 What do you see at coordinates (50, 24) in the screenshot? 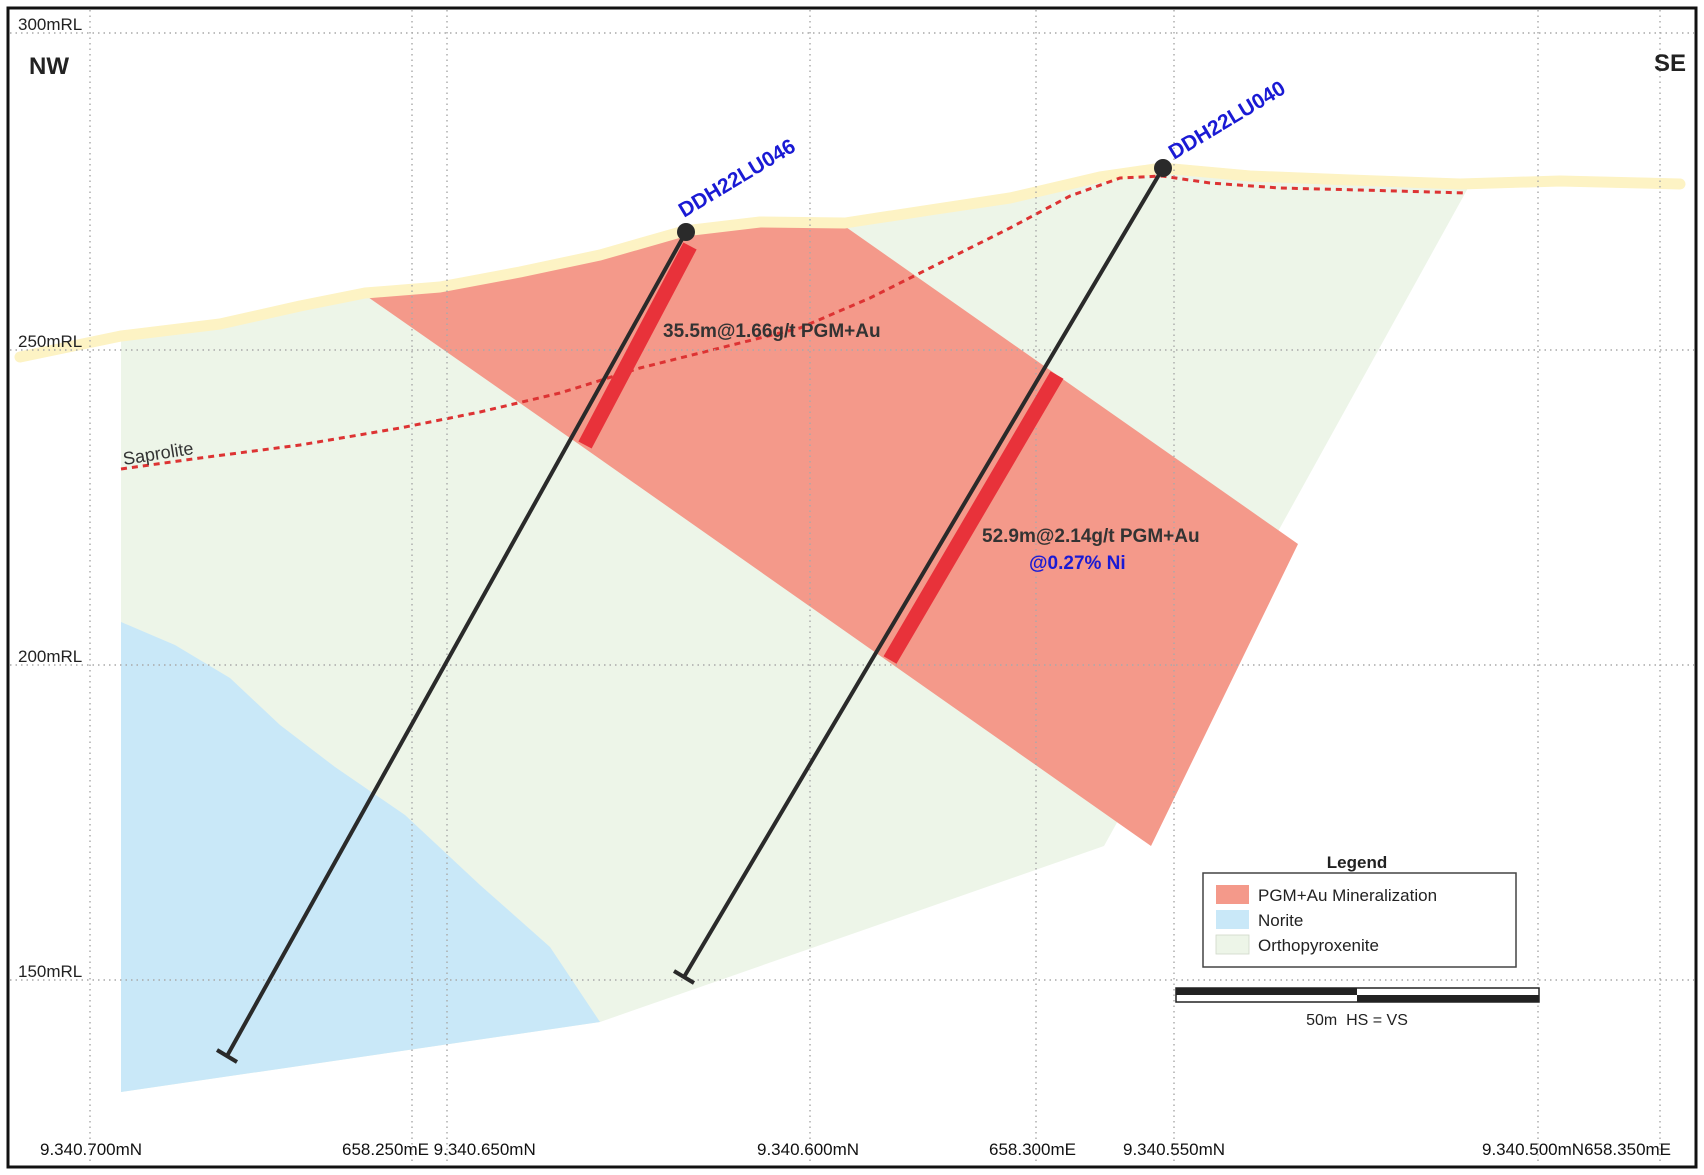
I see `elevation-label-300: 300mRL` at bounding box center [50, 24].